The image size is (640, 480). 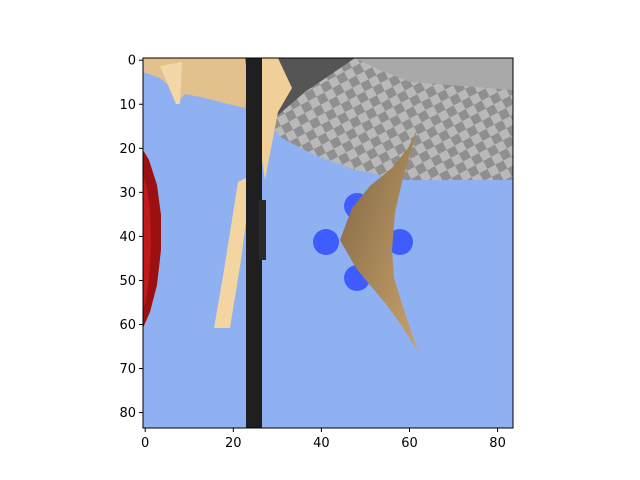 I want to click on red-disc-shadow, so click(x=147, y=242).